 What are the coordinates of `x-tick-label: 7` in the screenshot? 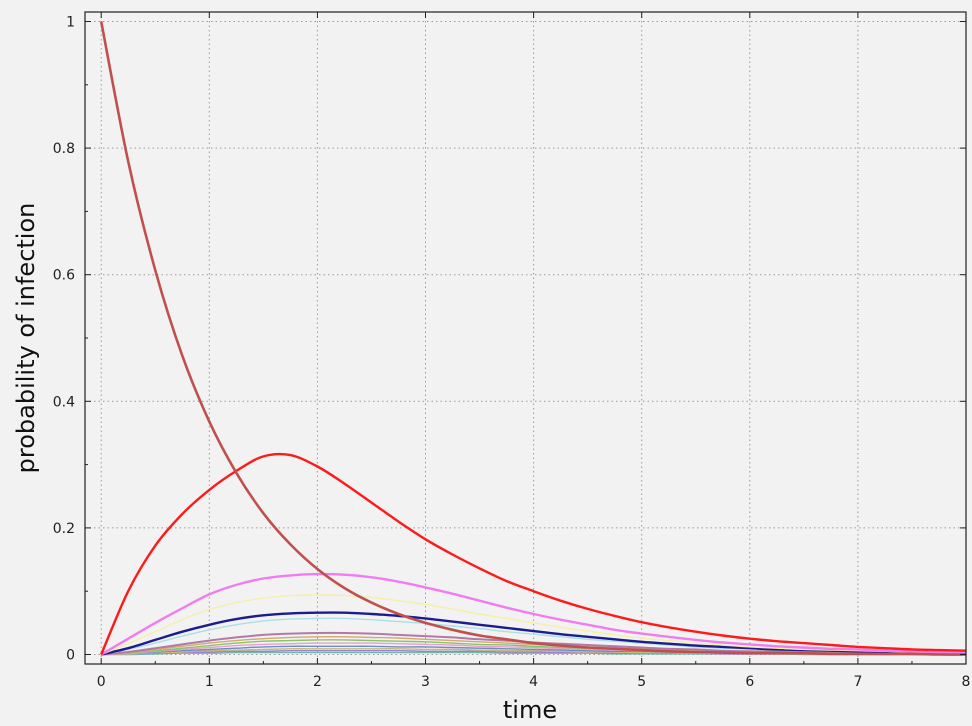 It's located at (857, 682).